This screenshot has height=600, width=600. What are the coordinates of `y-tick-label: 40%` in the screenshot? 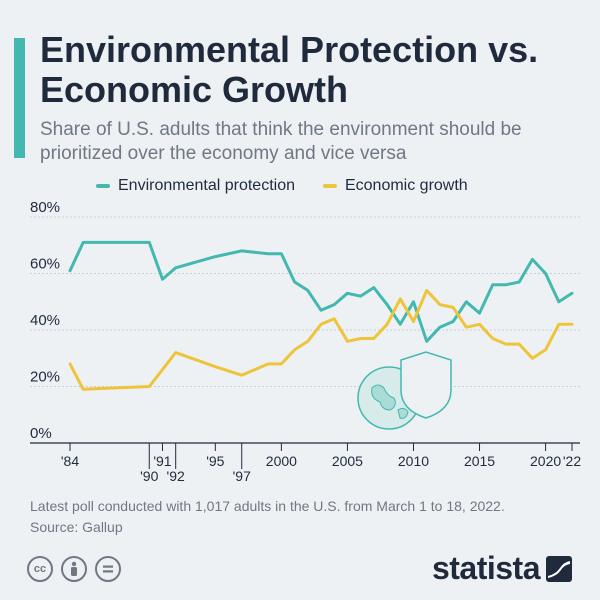 It's located at (45, 320).